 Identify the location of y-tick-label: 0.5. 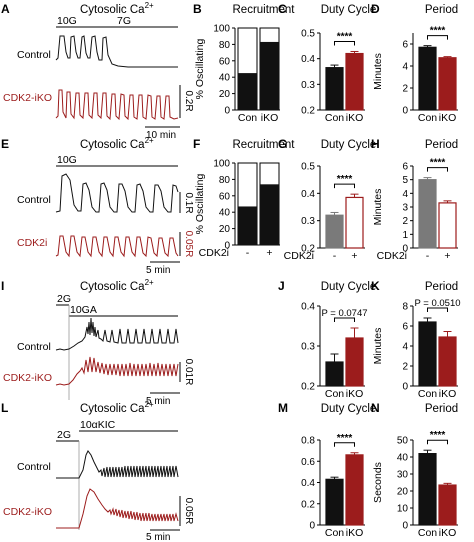
(308, 167).